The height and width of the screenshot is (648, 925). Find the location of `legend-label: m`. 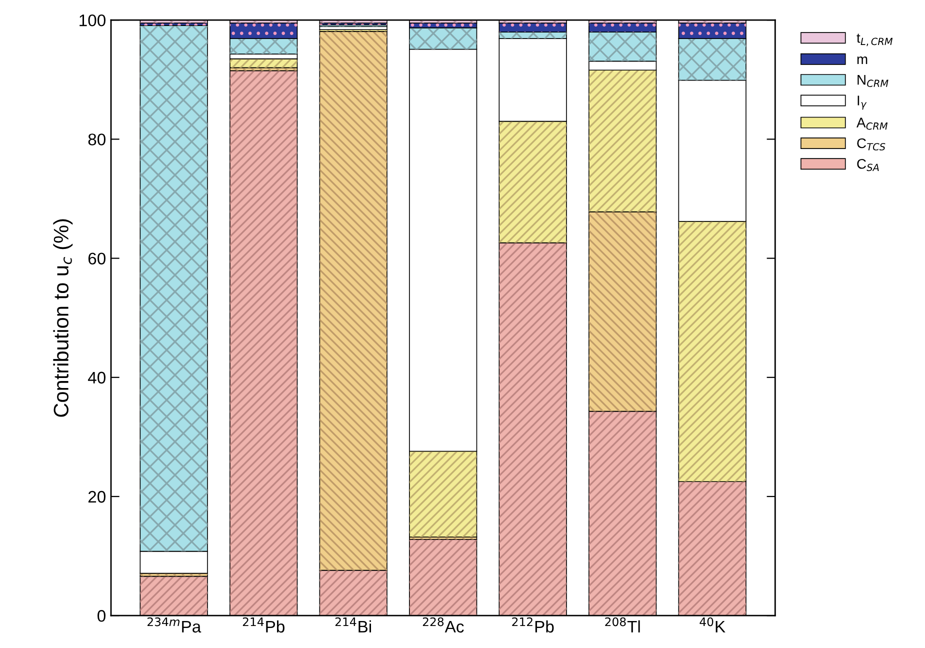

legend-label: m is located at coordinates (862, 60).